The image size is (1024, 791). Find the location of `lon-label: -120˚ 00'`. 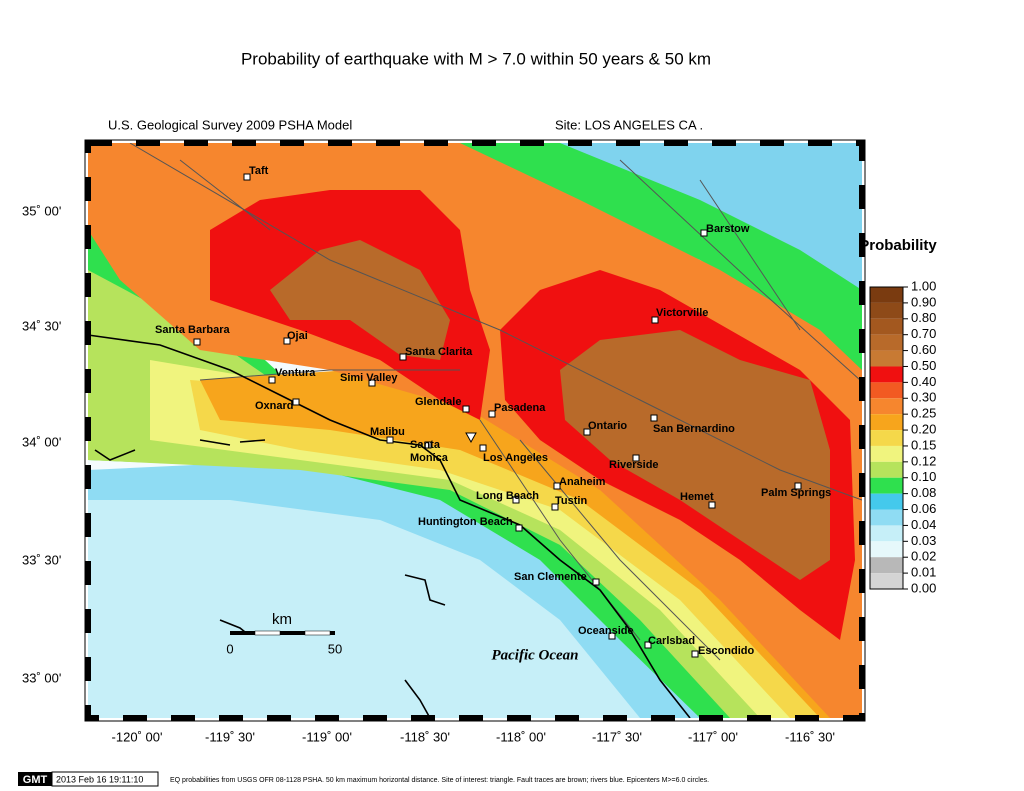

lon-label: -120˚ 00' is located at coordinates (137, 736).